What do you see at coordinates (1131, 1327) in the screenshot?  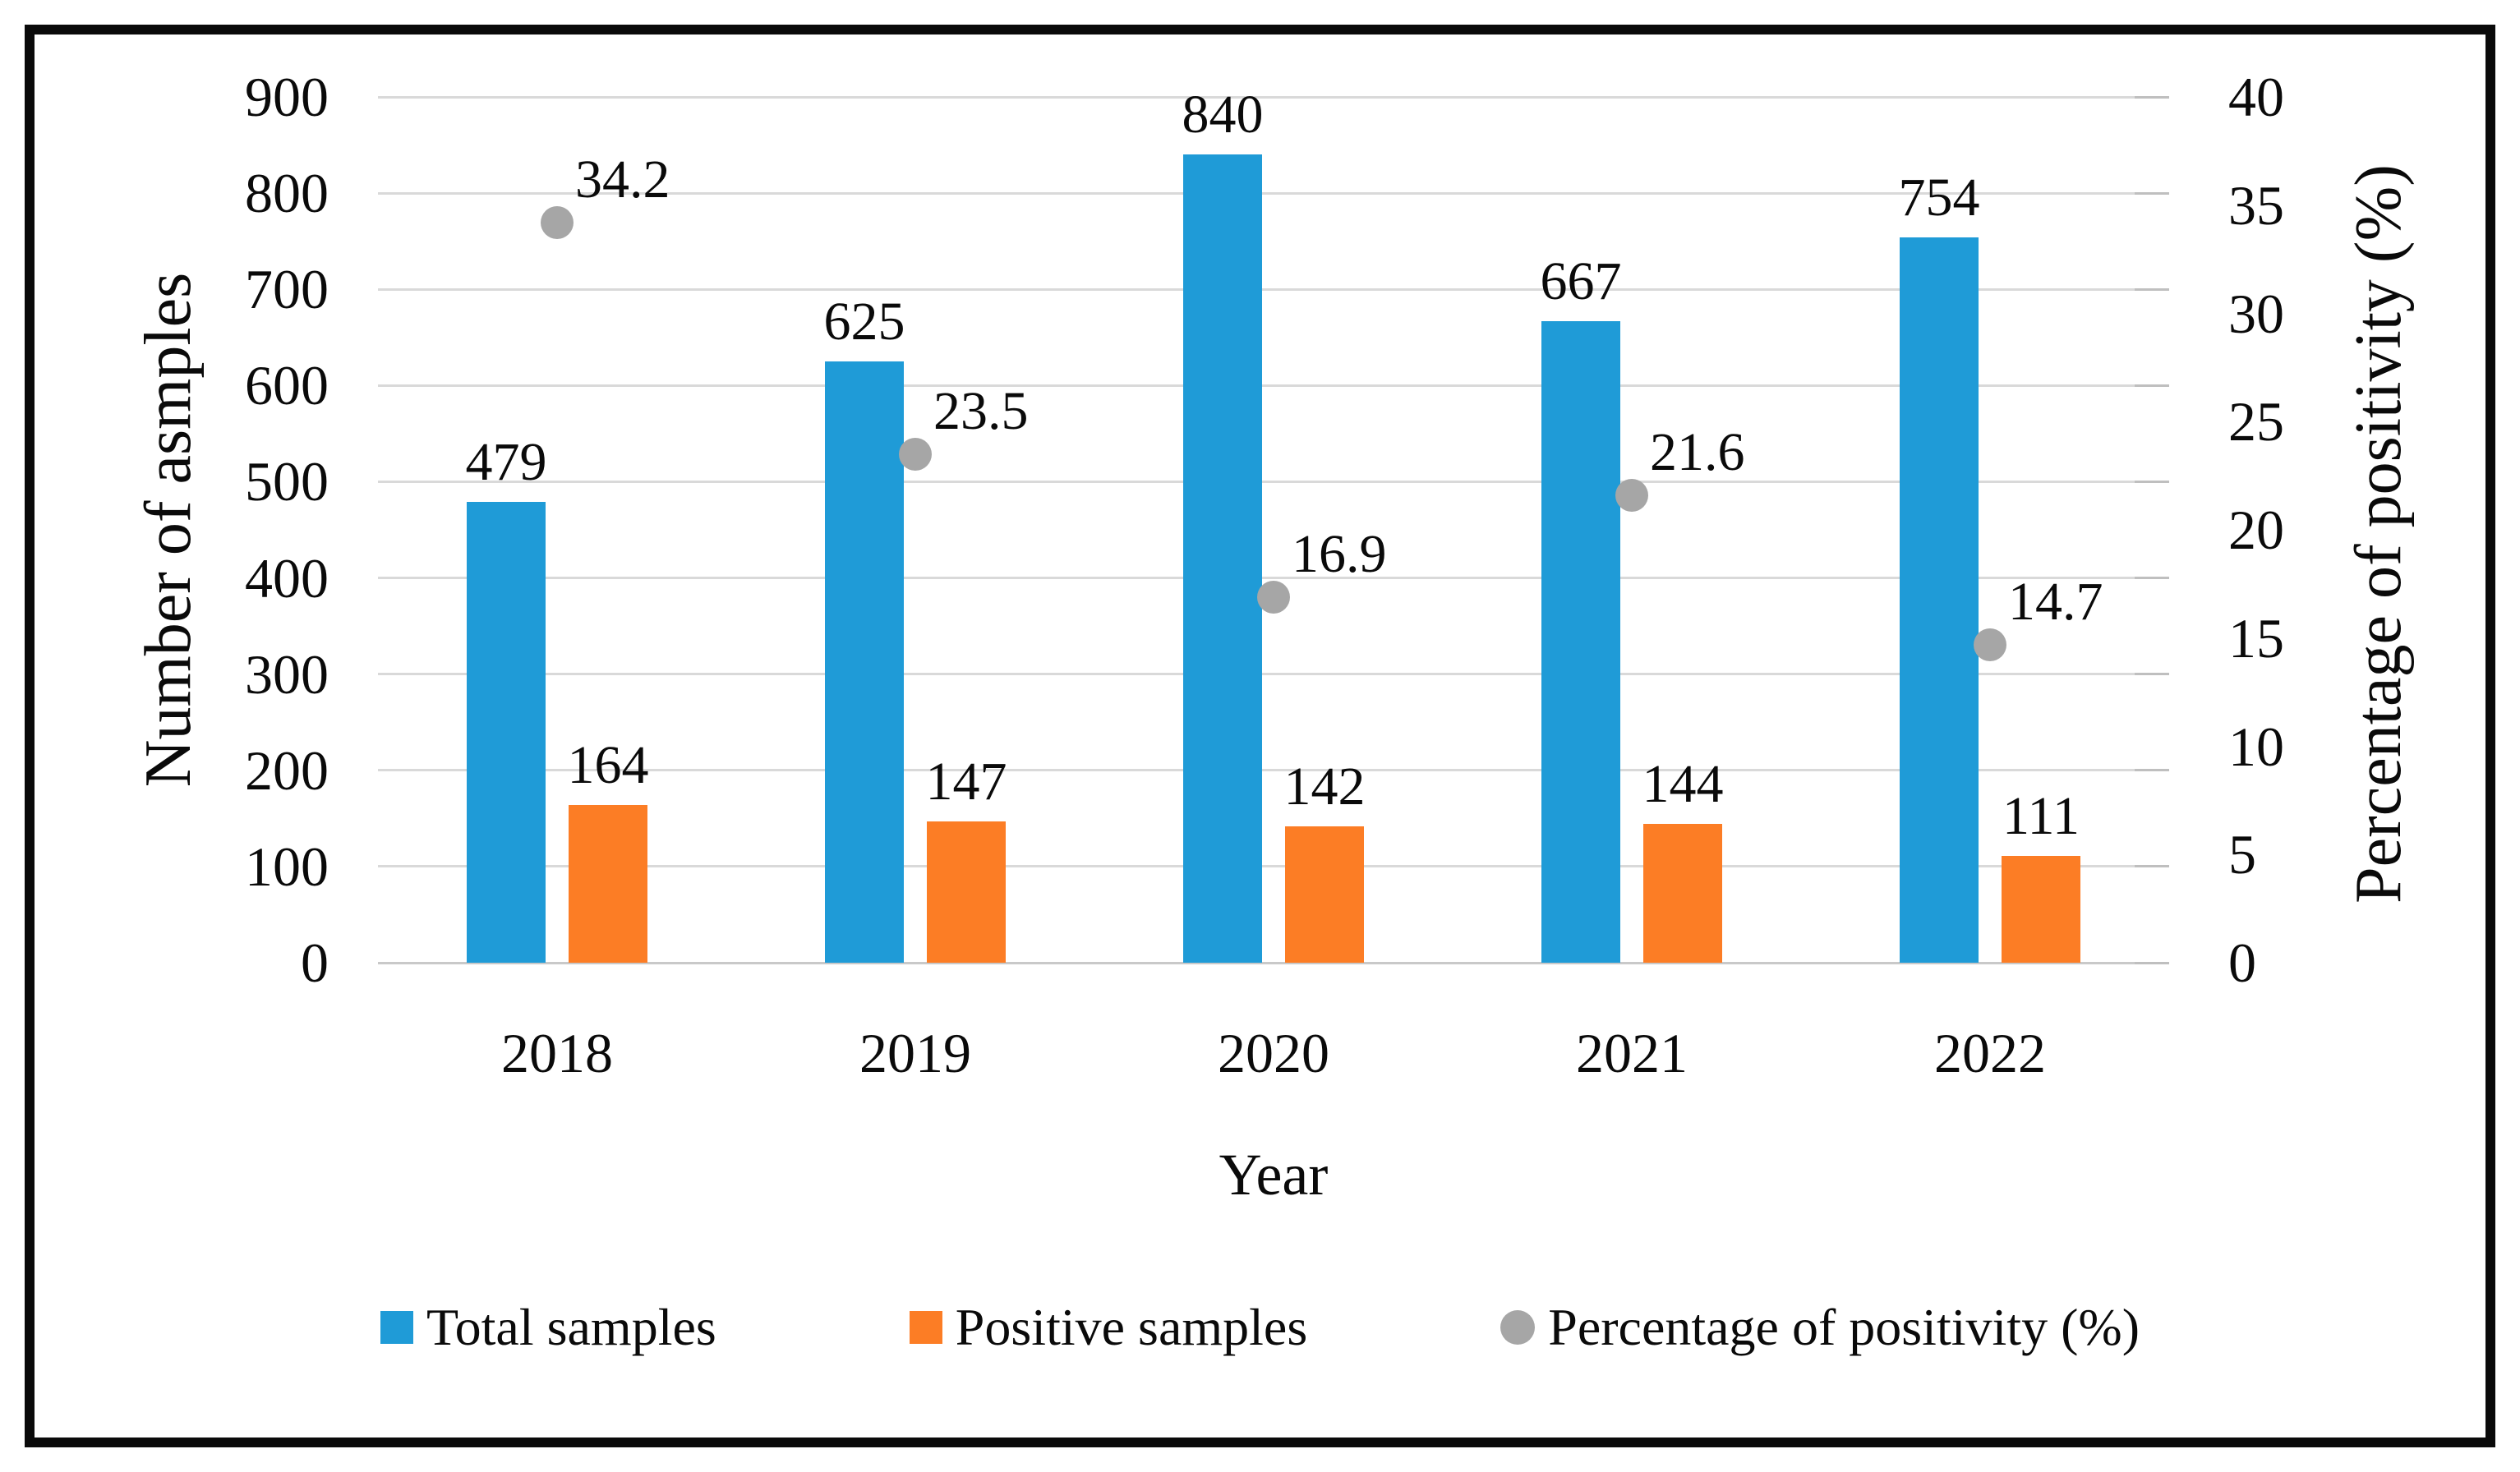 I see `legend-label: Positive samples` at bounding box center [1131, 1327].